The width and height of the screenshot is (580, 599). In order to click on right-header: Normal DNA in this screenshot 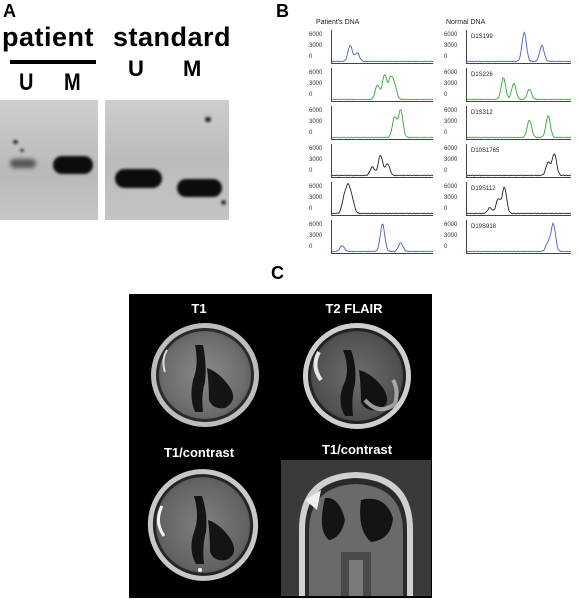, I will do `click(466, 22)`.